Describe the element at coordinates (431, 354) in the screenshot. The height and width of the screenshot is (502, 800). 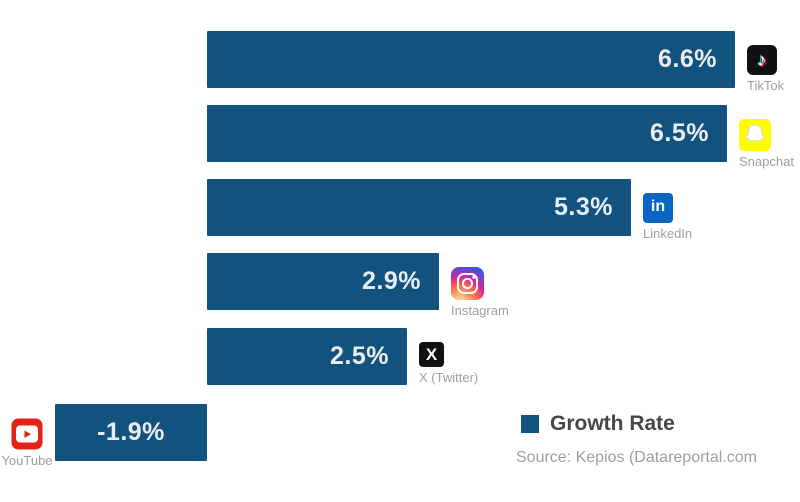
I see `x-twitter-icon: X` at that location.